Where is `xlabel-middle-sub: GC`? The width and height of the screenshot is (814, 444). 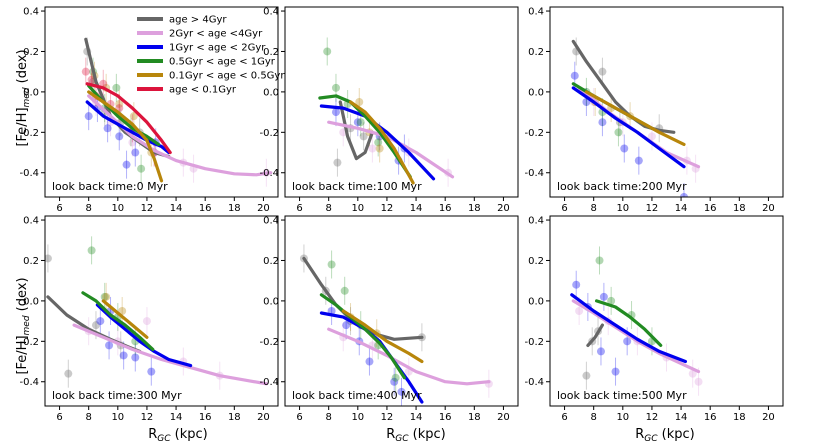 xlabel-middle-sub: GC is located at coordinates (402, 439).